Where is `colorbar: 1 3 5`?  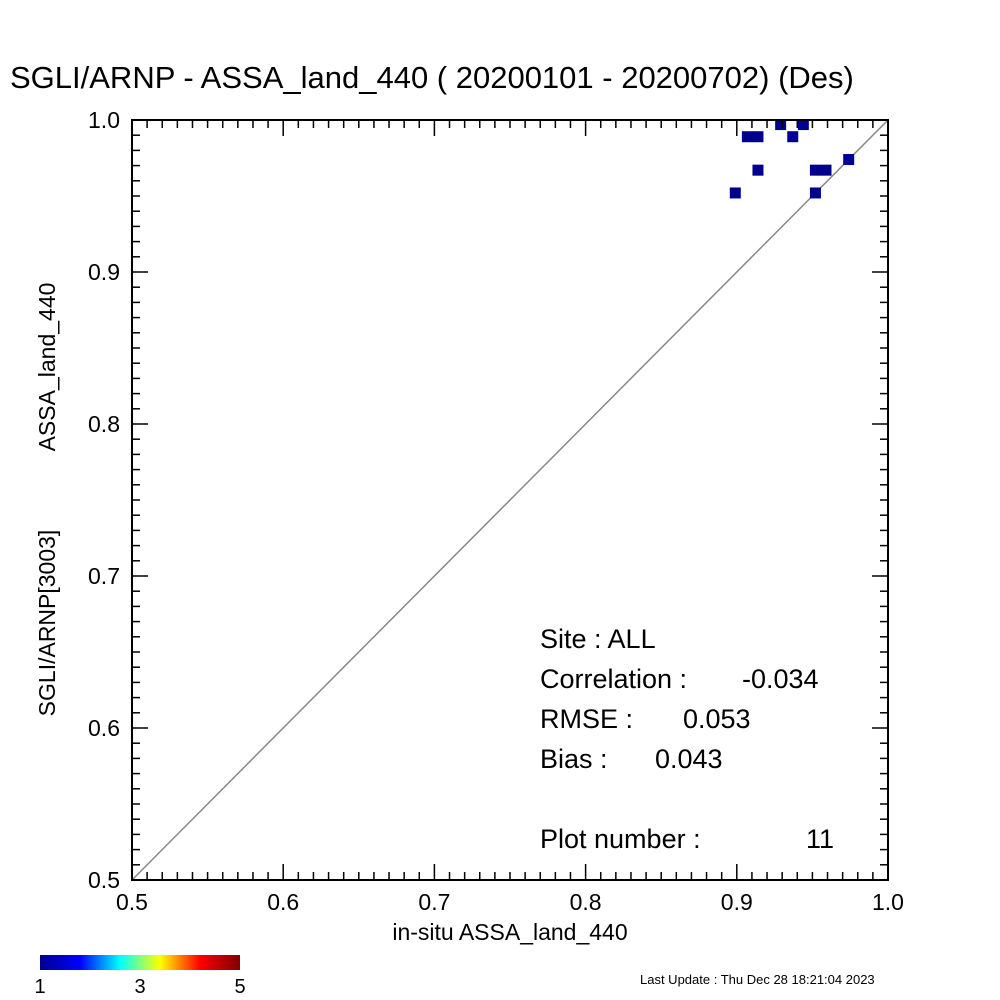 colorbar: 1 3 5 is located at coordinates (140, 976).